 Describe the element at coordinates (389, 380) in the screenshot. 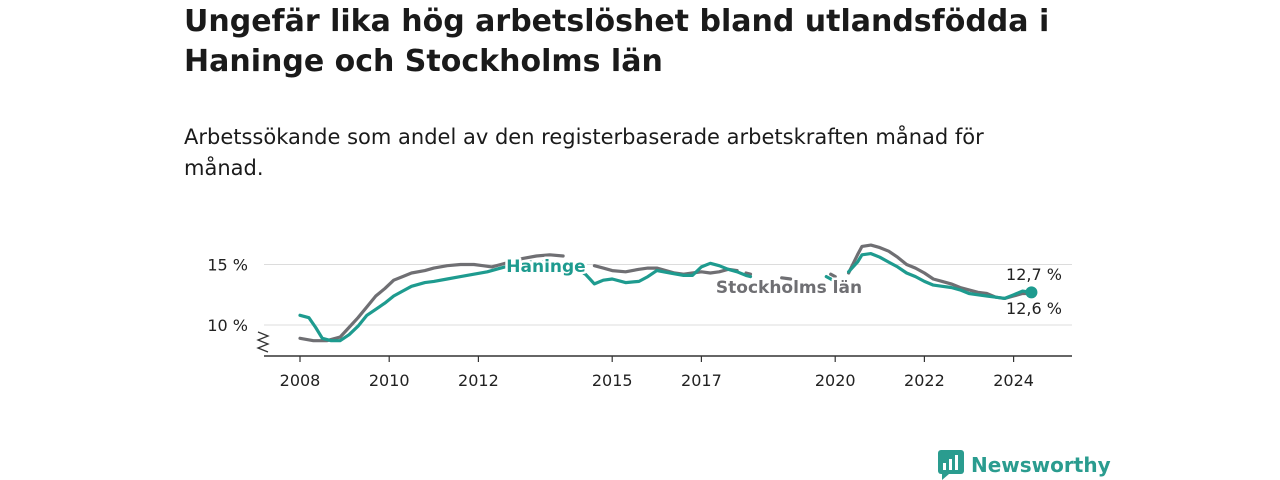

I see `x-tick-label: 2010` at that location.